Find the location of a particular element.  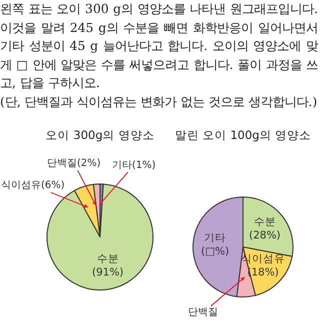

slice-label: 단백질 is located at coordinates (203, 312).